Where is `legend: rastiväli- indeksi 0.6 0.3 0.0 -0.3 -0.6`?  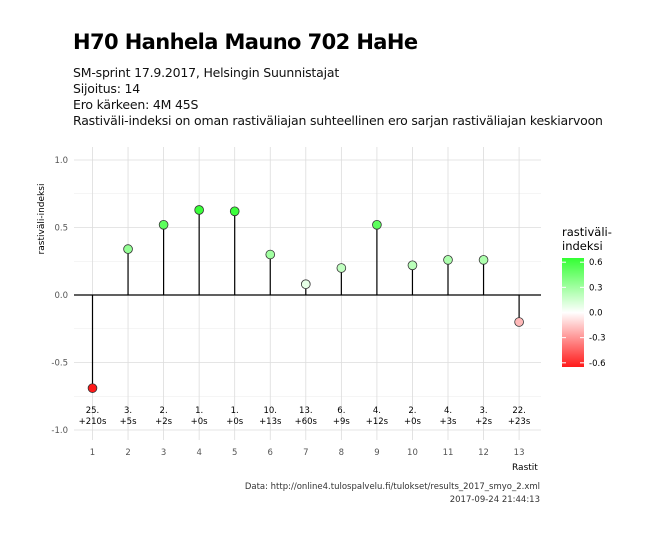 legend: rastiväli- indeksi 0.6 0.3 0.0 -0.3 -0.6 is located at coordinates (587, 297).